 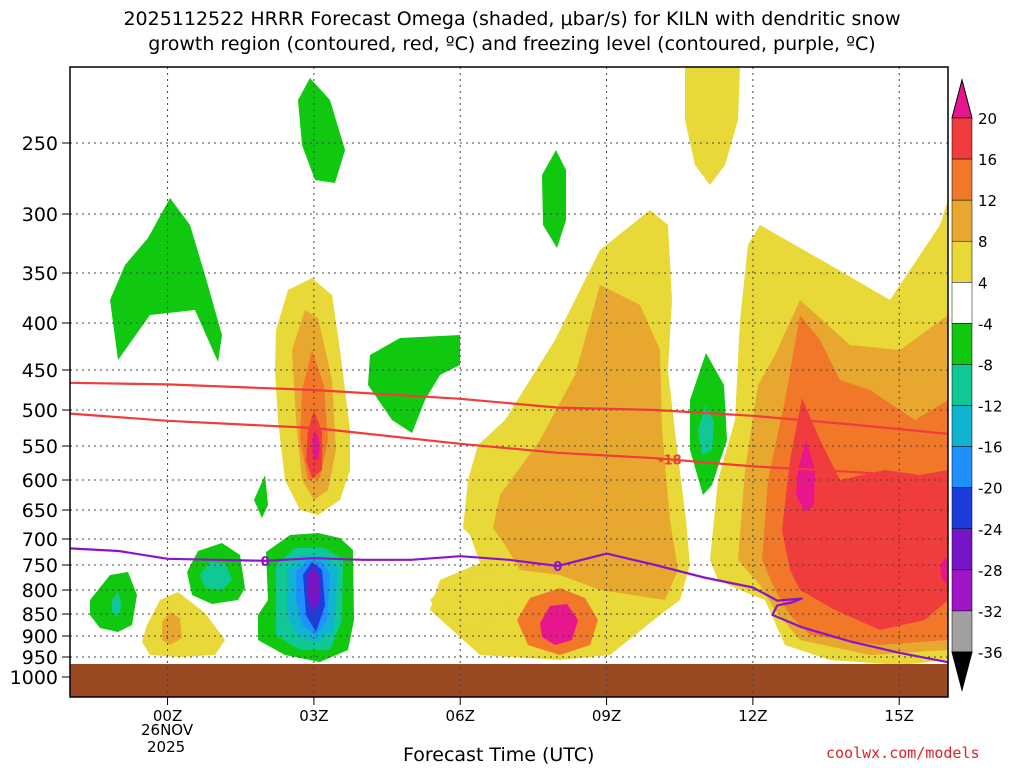 What do you see at coordinates (40, 591) in the screenshot?
I see `y-tick-label-800: 800` at bounding box center [40, 591].